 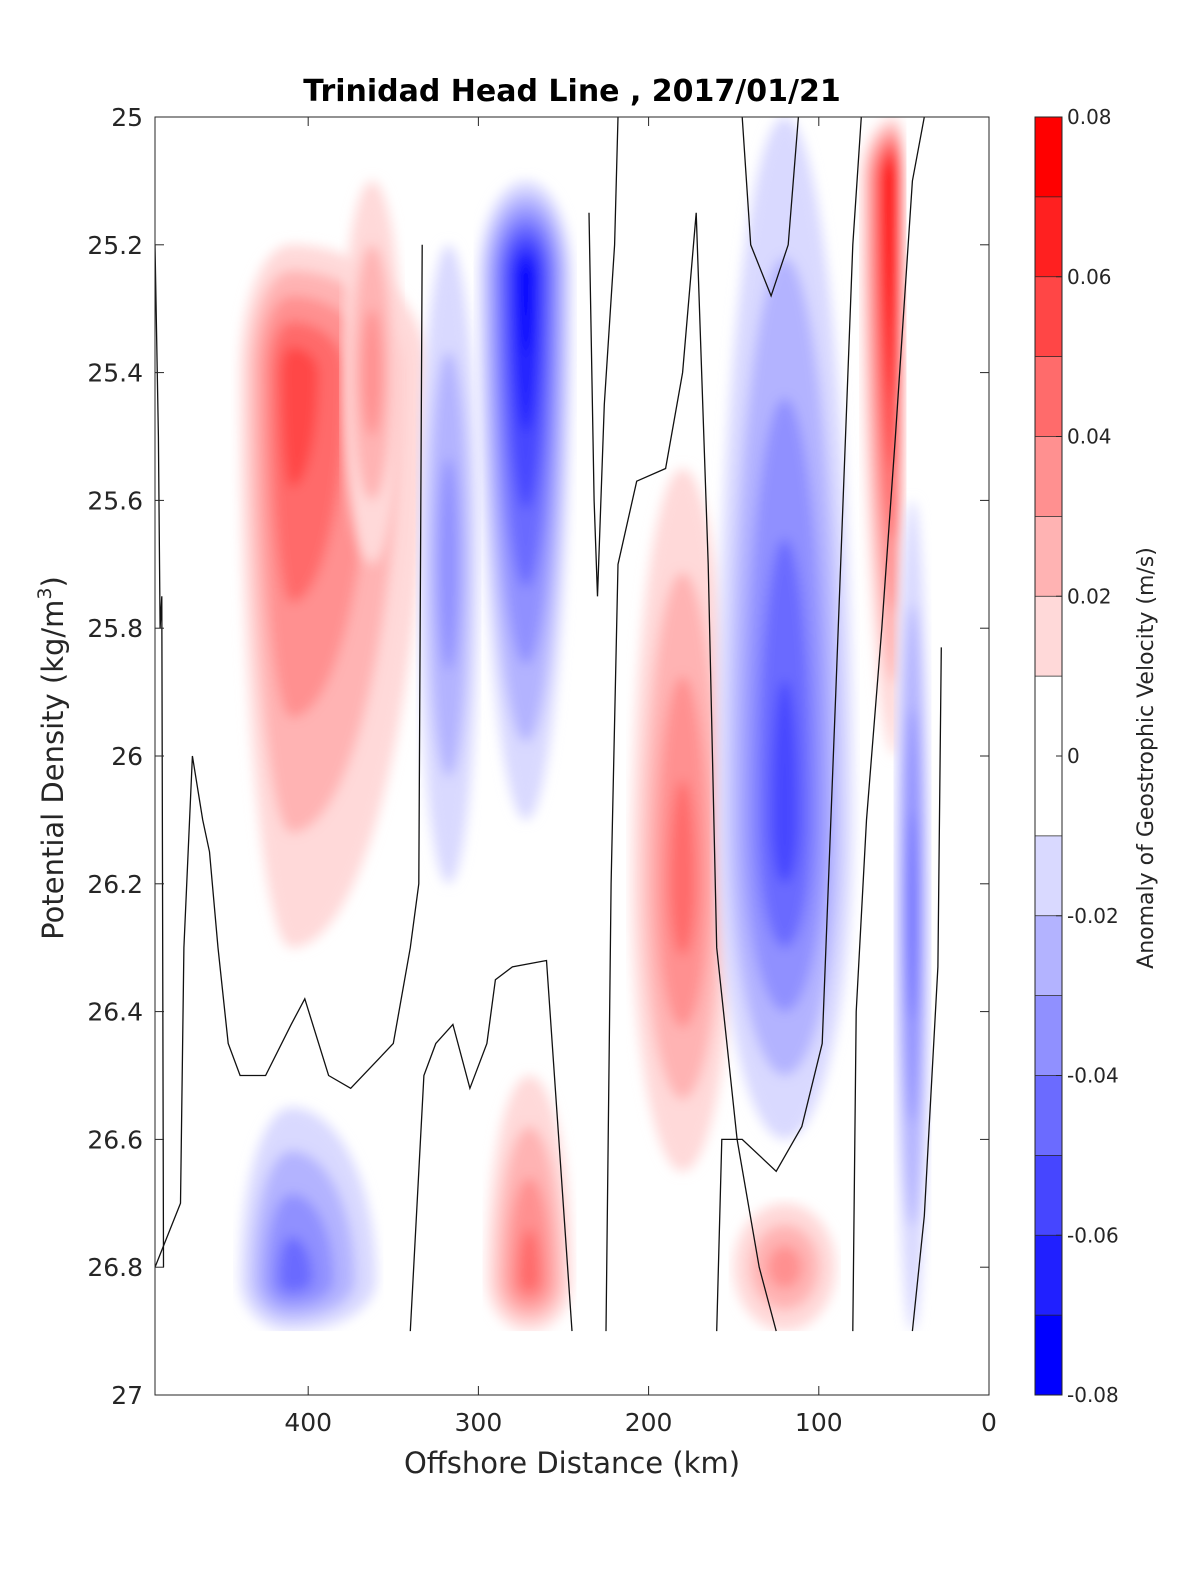 What do you see at coordinates (115, 1267) in the screenshot?
I see `y-tick-label: 26.8` at bounding box center [115, 1267].